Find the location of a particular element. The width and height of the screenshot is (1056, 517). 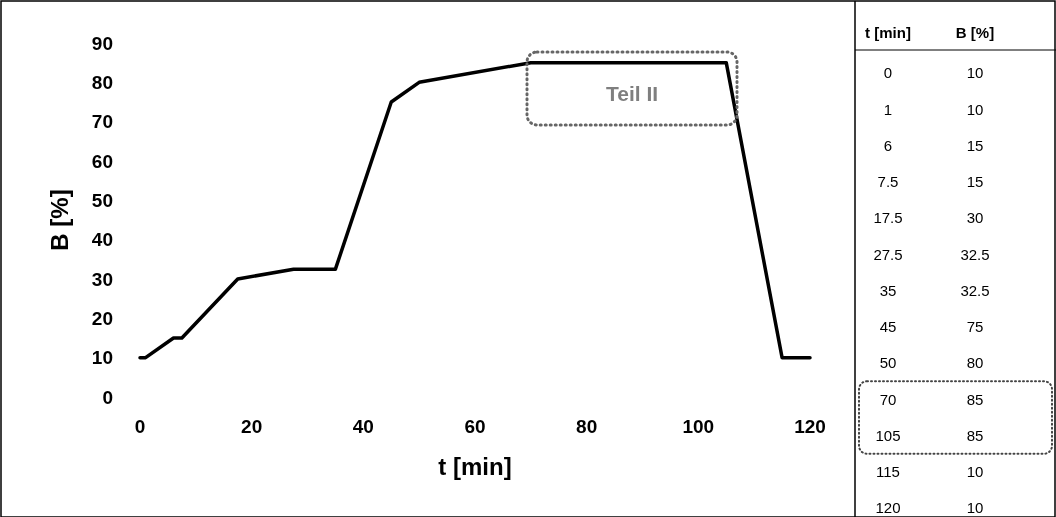

text: B [%] is located at coordinates (975, 33).